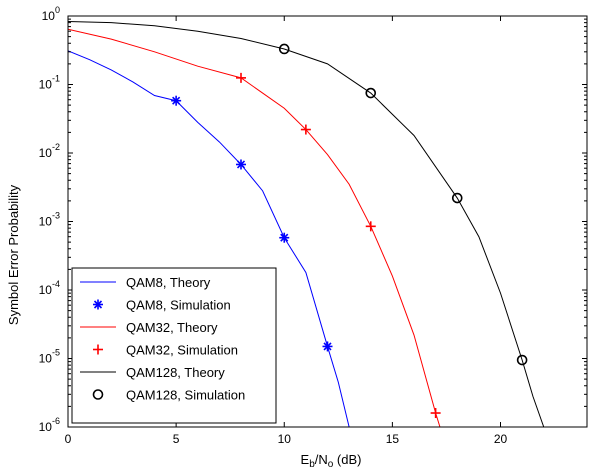 This screenshot has width=597, height=471. I want to click on x-tick-label-1: 5, so click(176, 439).